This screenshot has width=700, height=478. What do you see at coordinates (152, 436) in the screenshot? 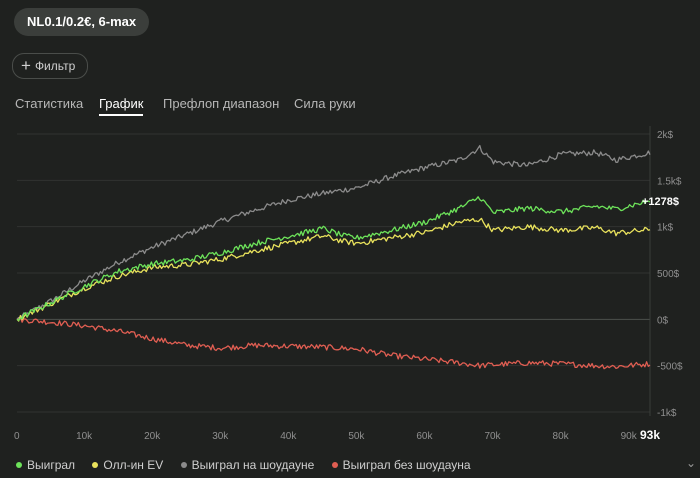
I see `x-tick-label: 20k` at bounding box center [152, 436].